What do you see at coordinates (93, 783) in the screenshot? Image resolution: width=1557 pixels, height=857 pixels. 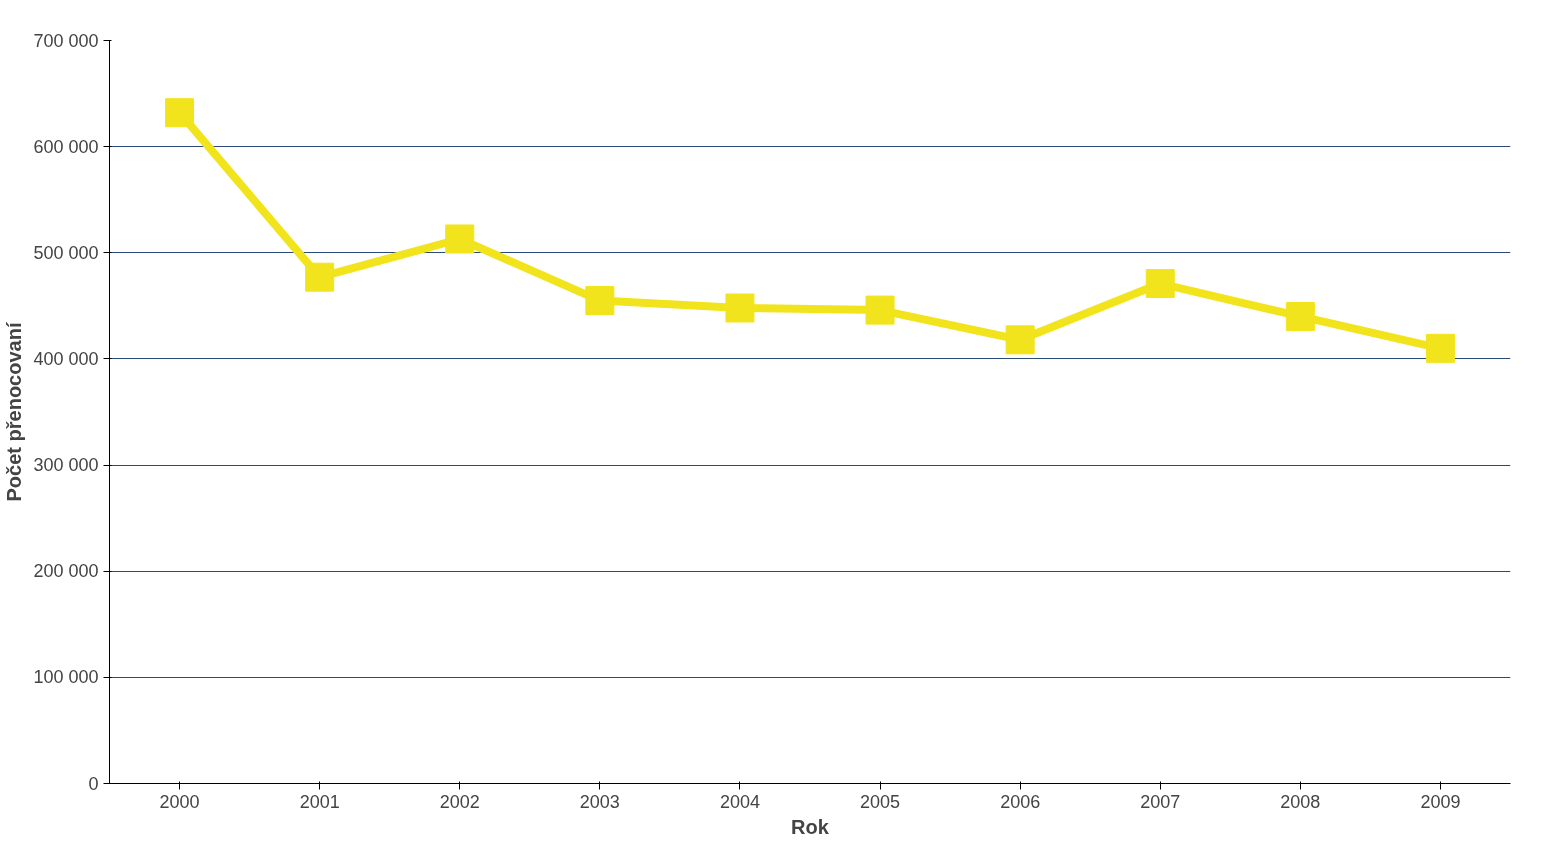 I see `y-tick-label: 0` at bounding box center [93, 783].